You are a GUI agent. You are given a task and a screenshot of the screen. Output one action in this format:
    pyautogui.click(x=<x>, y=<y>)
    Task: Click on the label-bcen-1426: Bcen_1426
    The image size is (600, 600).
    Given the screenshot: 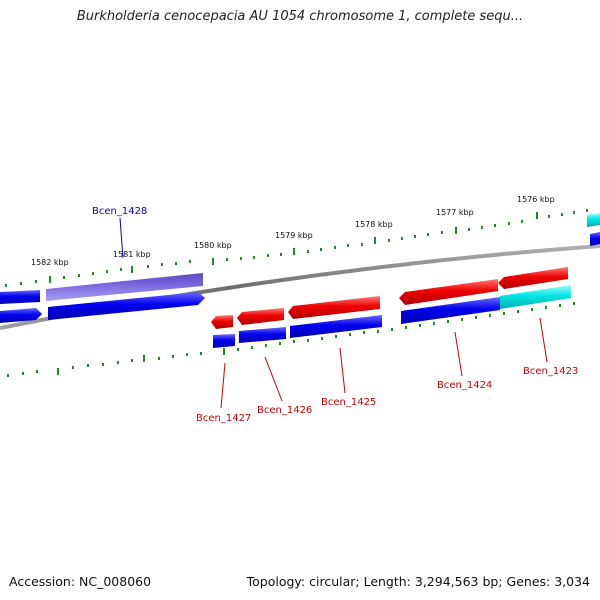 What is the action you would take?
    pyautogui.click(x=284, y=410)
    